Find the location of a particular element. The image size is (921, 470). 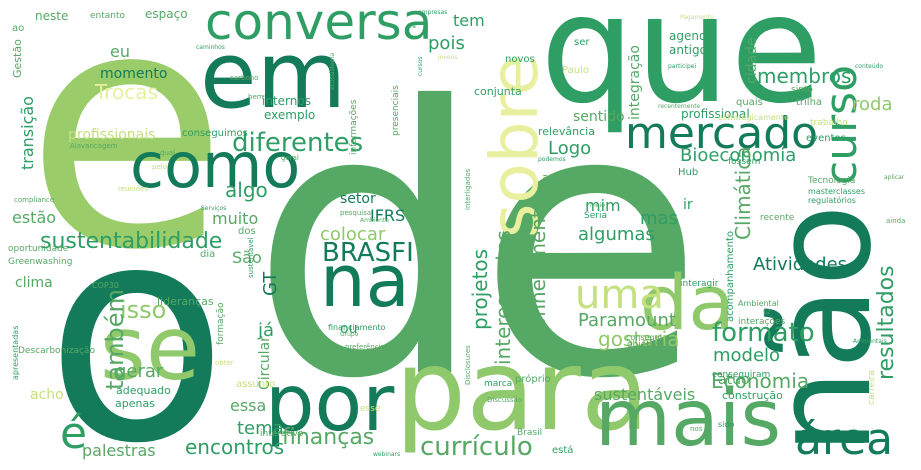

word: transição is located at coordinates (27, 133).